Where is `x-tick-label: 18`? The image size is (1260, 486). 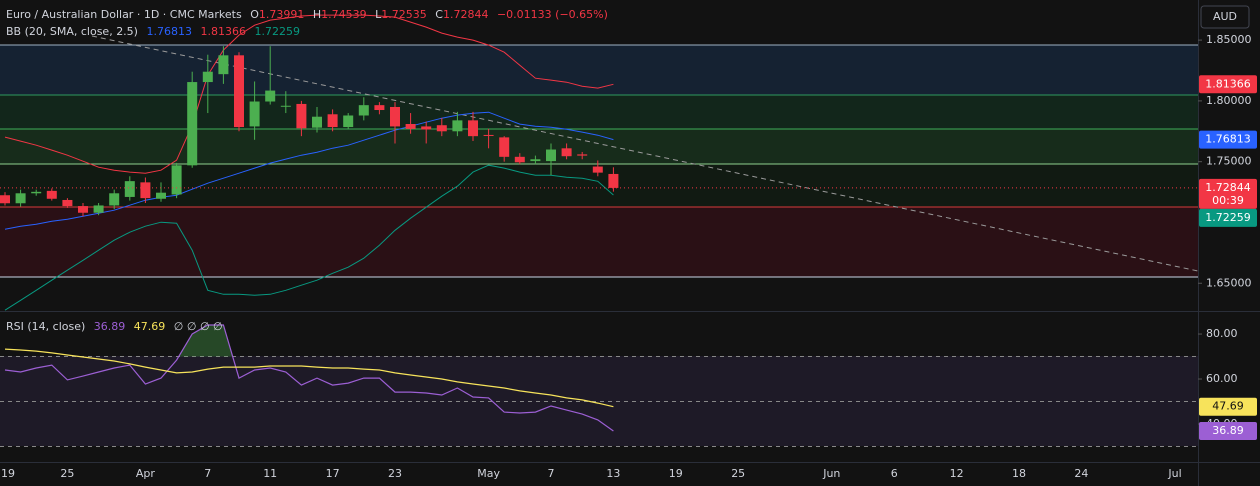
x-tick-label: 18 is located at coordinates (1019, 473).